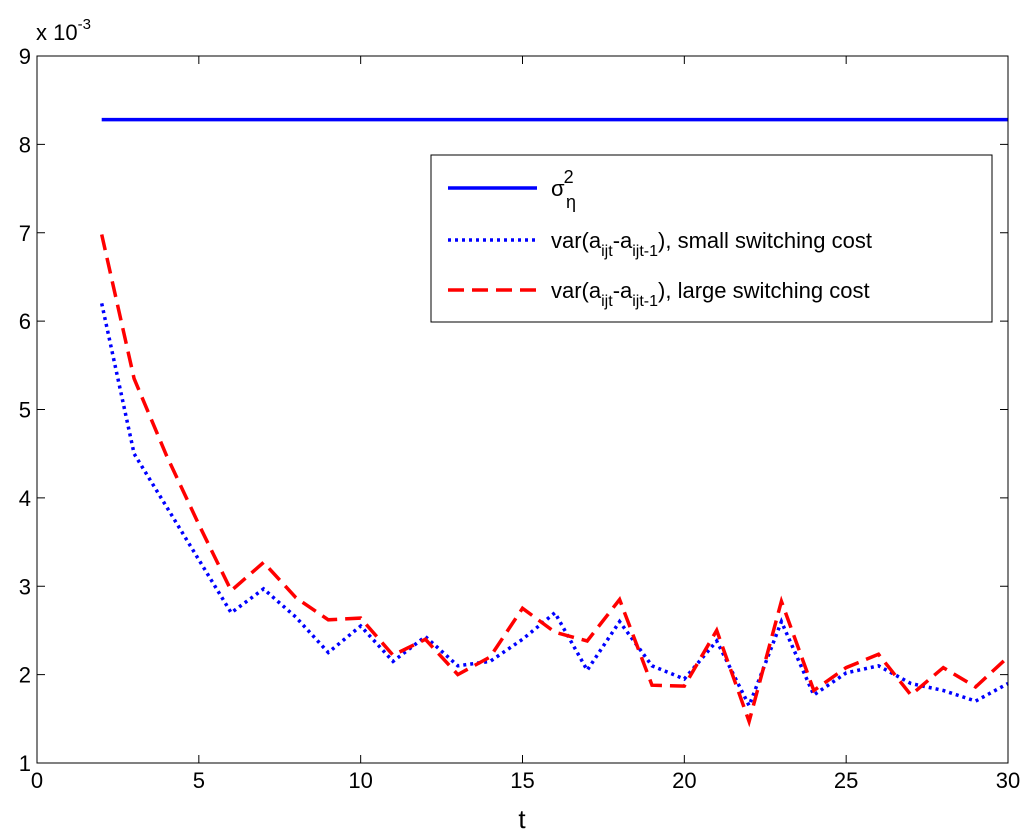  What do you see at coordinates (84, 24) in the screenshot?
I see `y-axis-multiplier-exponent: -3` at bounding box center [84, 24].